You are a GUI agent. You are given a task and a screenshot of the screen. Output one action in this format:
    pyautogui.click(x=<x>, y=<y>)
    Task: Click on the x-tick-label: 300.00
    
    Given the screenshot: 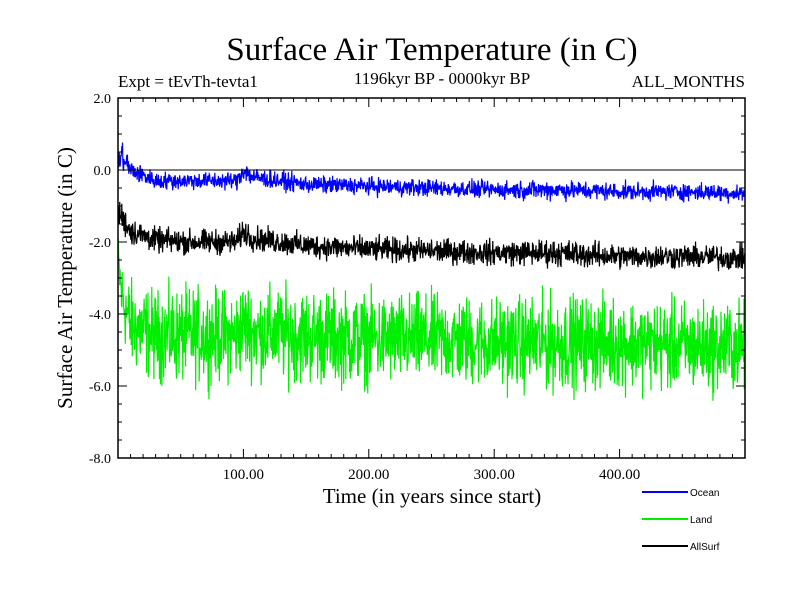 What is the action you would take?
    pyautogui.click(x=494, y=475)
    